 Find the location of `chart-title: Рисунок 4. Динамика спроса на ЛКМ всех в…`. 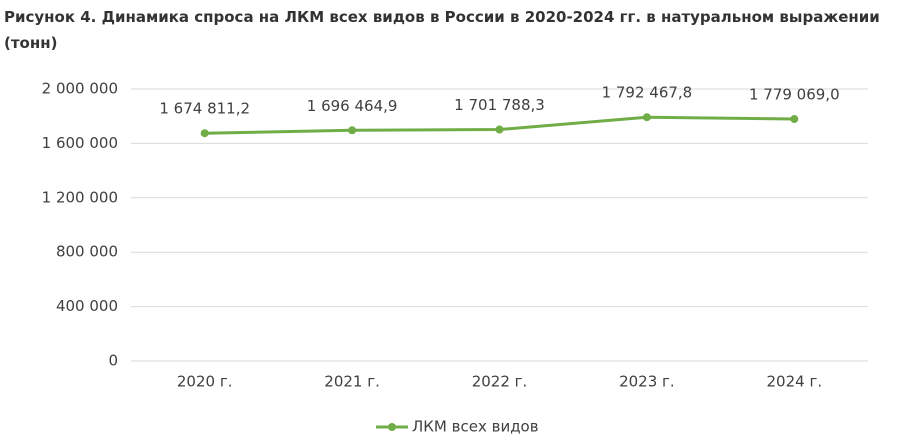

chart-title: Рисунок 4. Динамика спроса на ЛКМ всех в… is located at coordinates (442, 30).